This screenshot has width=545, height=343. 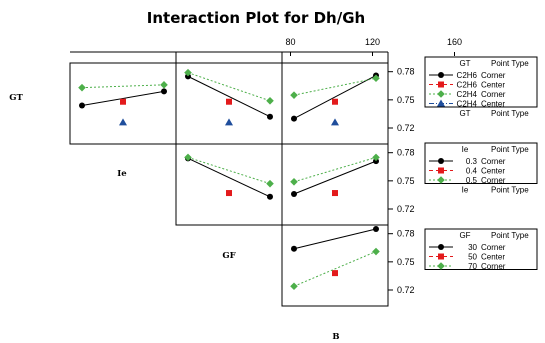 I want to click on panel-r1-c2, so click(x=229, y=184).